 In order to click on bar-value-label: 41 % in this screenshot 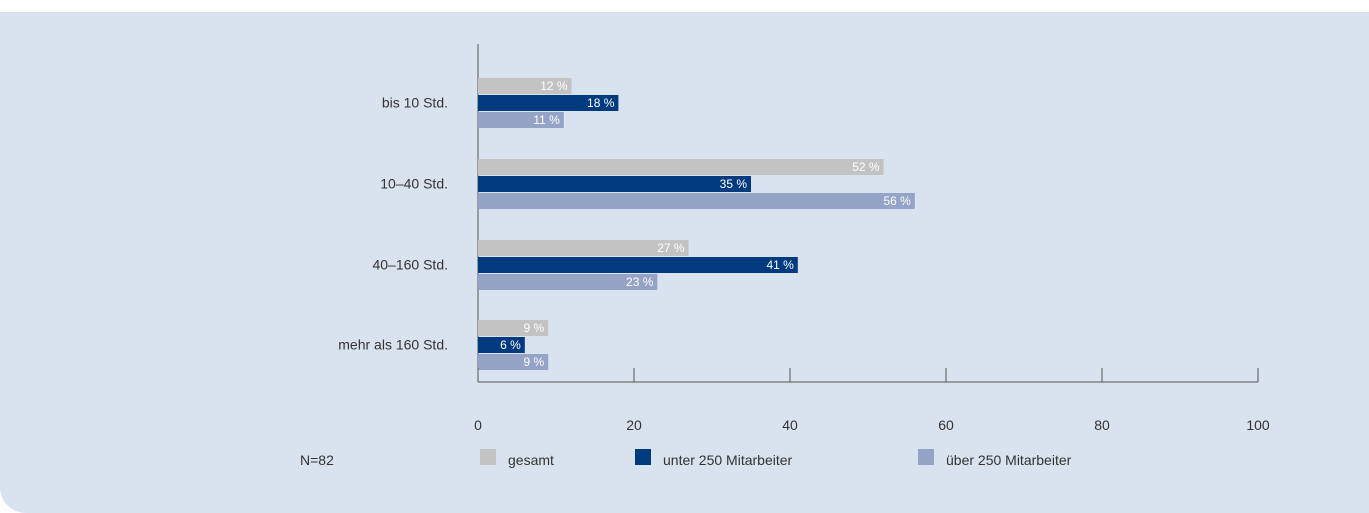, I will do `click(780, 265)`.